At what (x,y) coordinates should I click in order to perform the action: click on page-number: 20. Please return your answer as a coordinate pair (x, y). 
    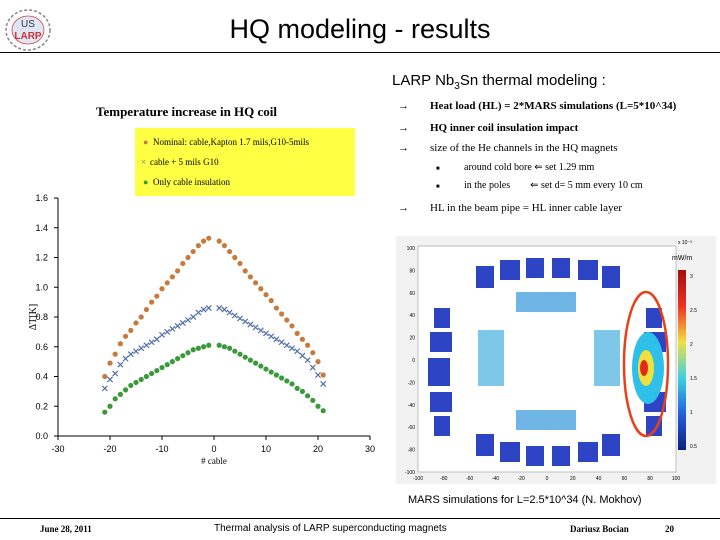
    Looking at the image, I should click on (669, 529).